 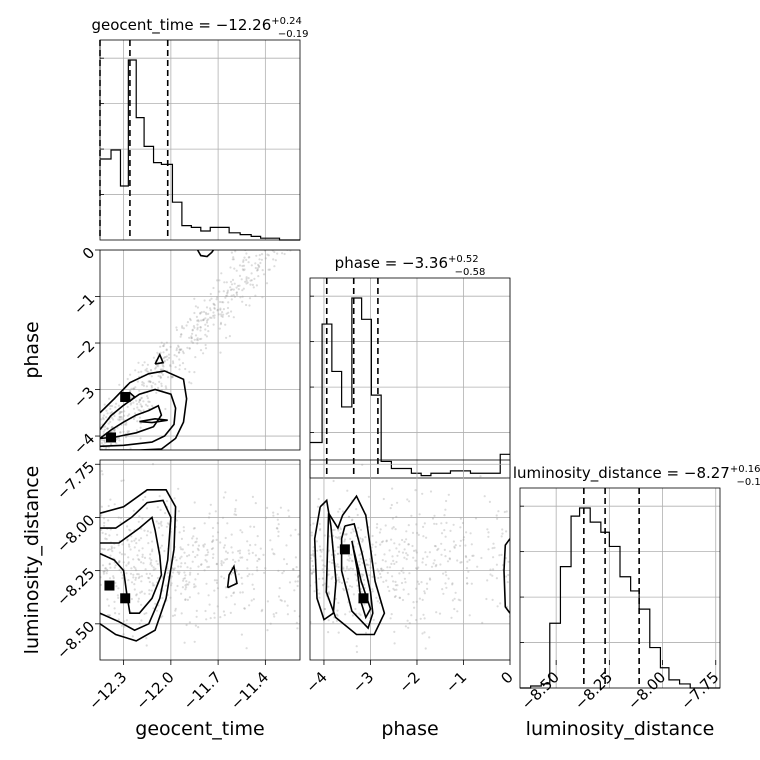 I want to click on scatter-cloud-luminosity_distance_vs_phase, so click(x=388, y=558).